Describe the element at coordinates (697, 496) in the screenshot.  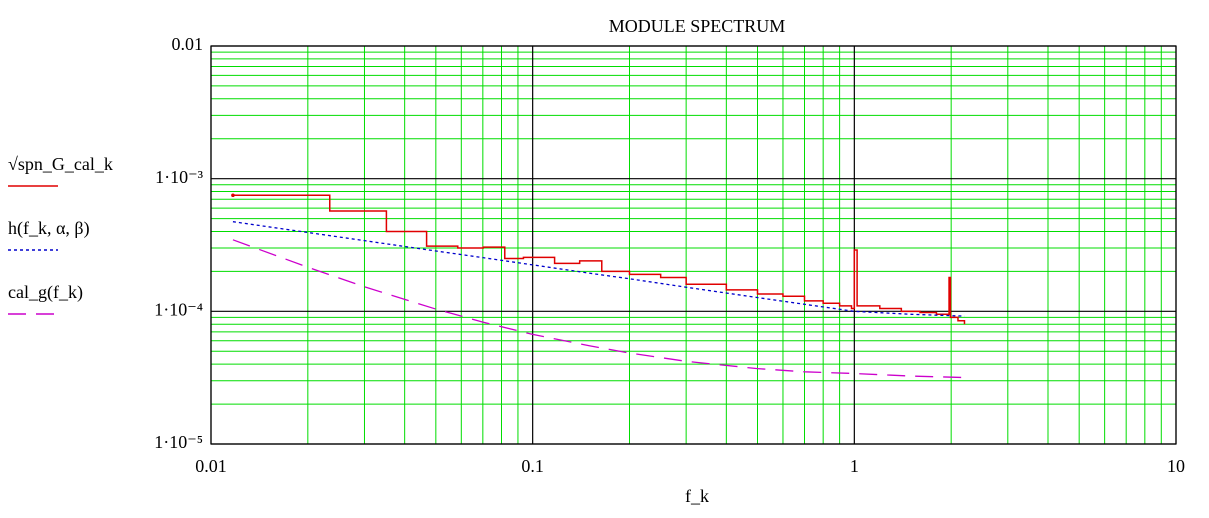
I see `x-axis-label: f_k` at that location.